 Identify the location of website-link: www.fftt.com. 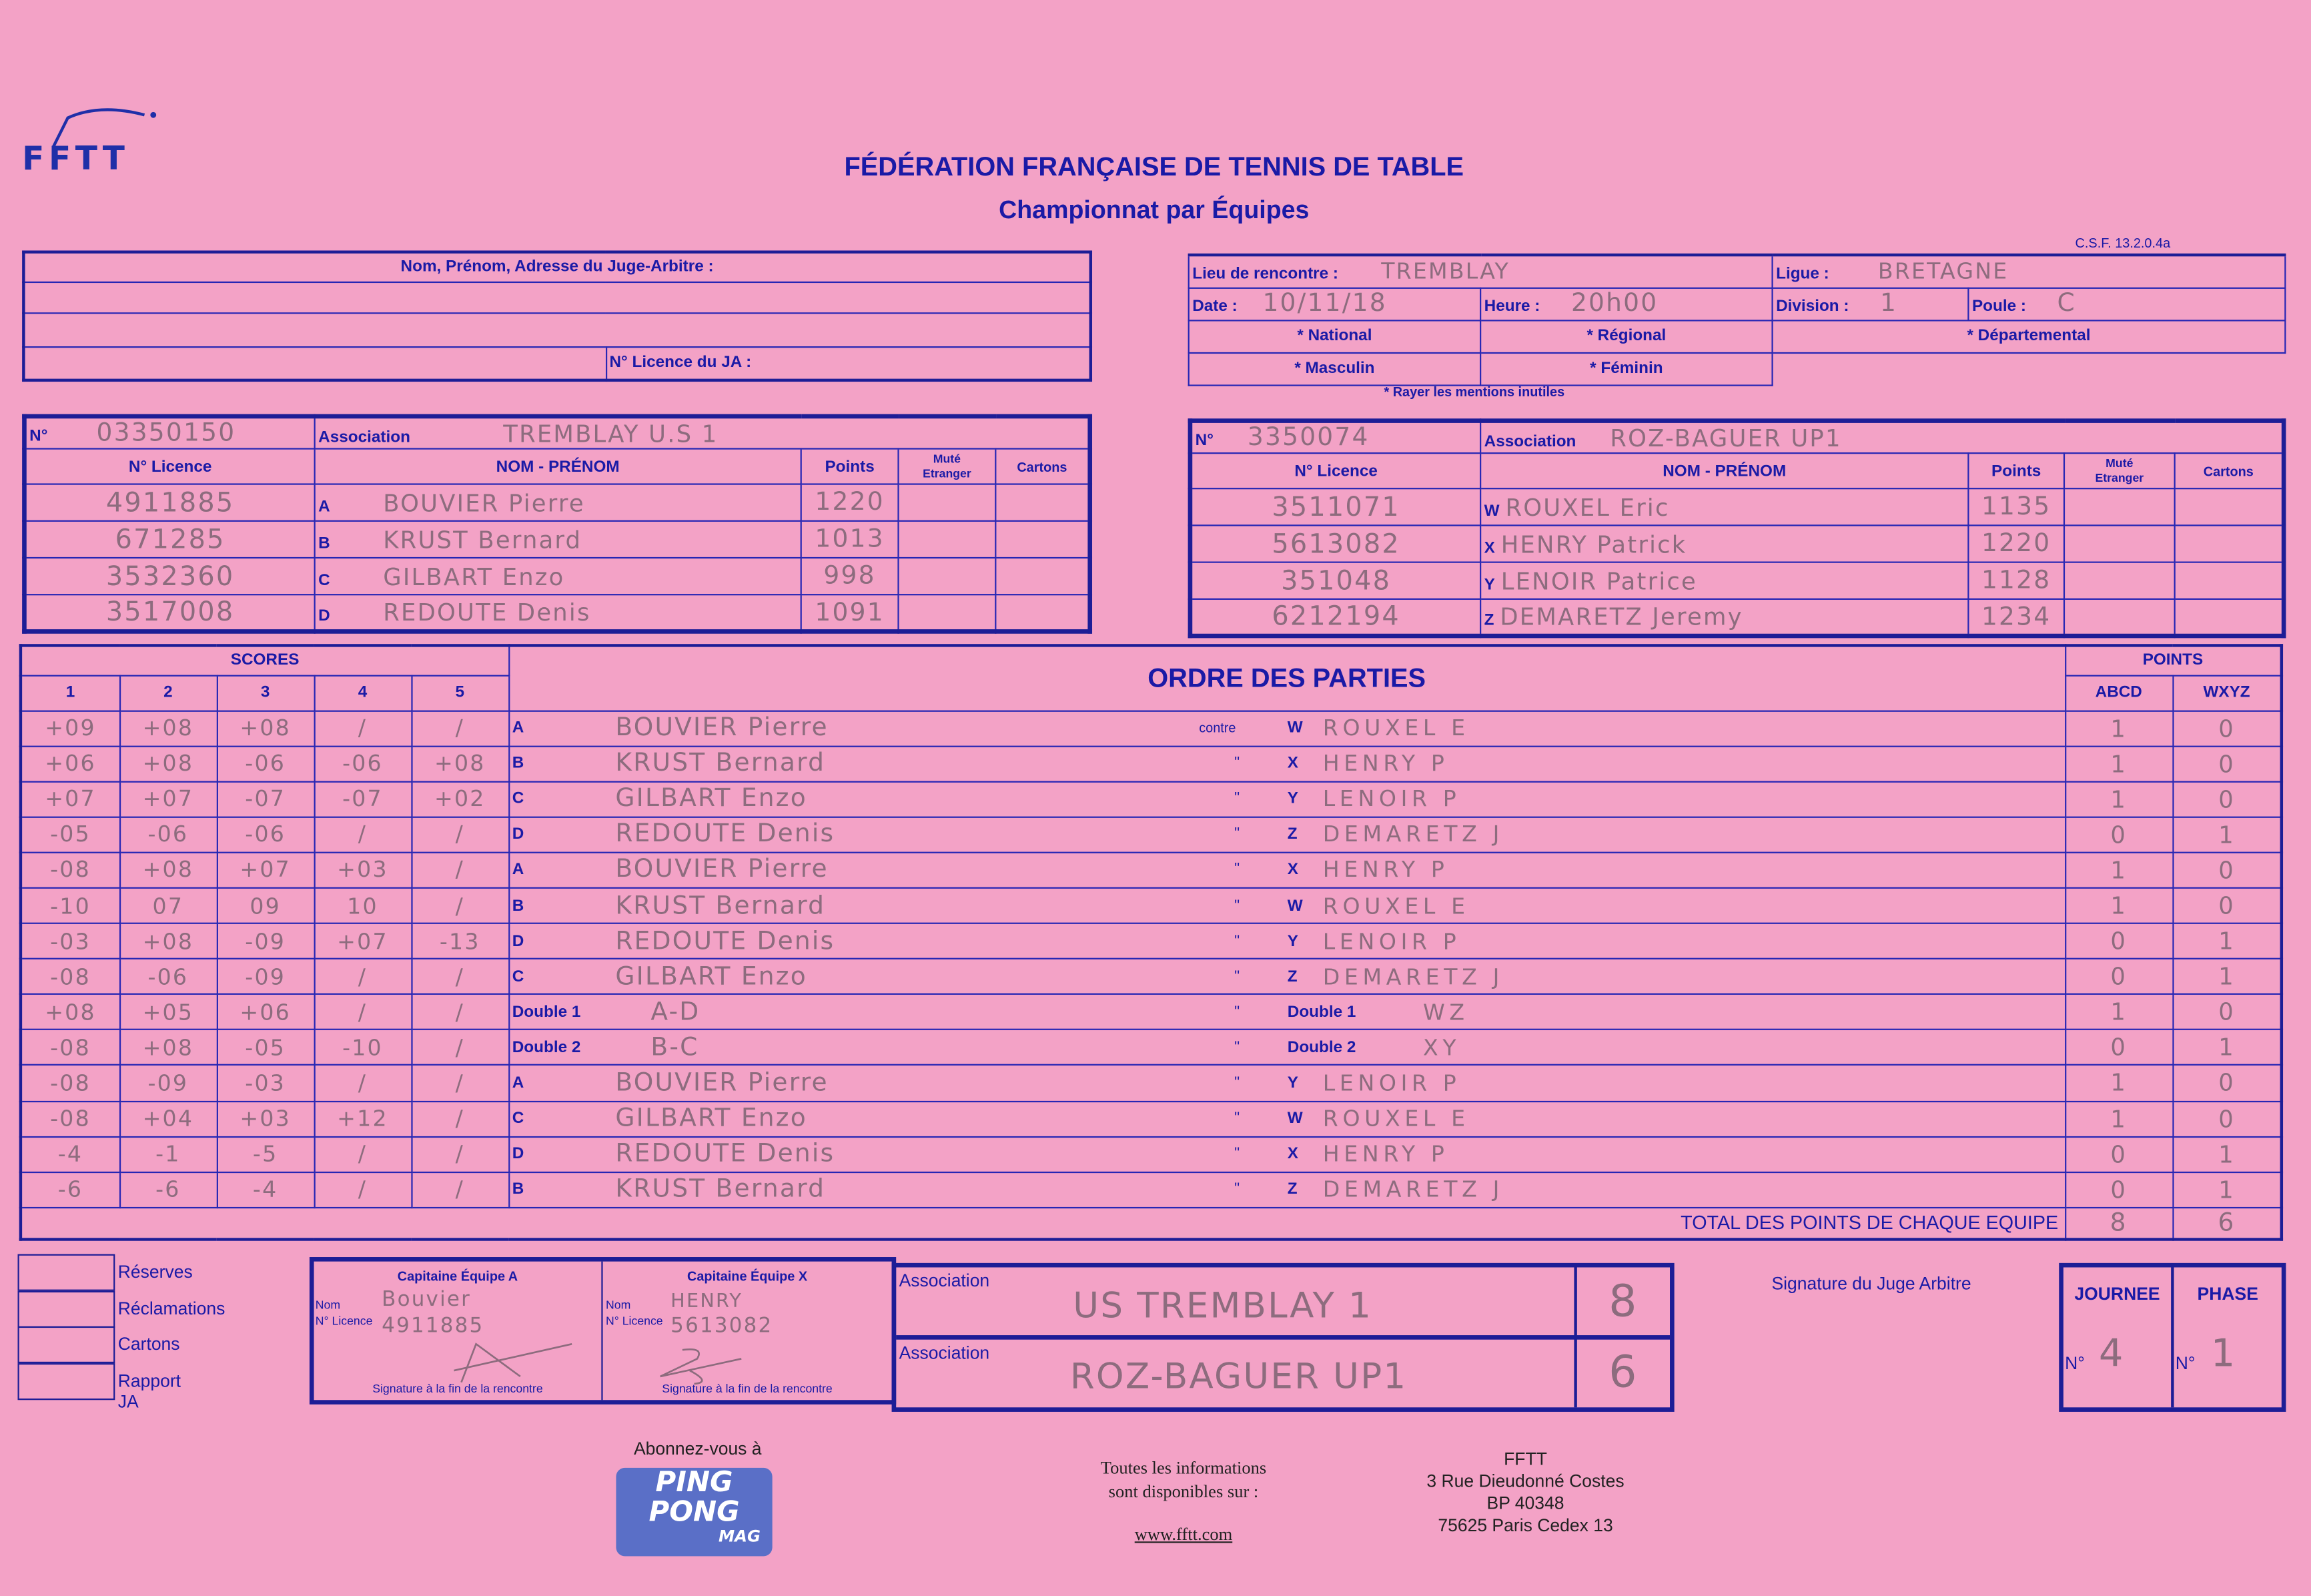
(1184, 1534).